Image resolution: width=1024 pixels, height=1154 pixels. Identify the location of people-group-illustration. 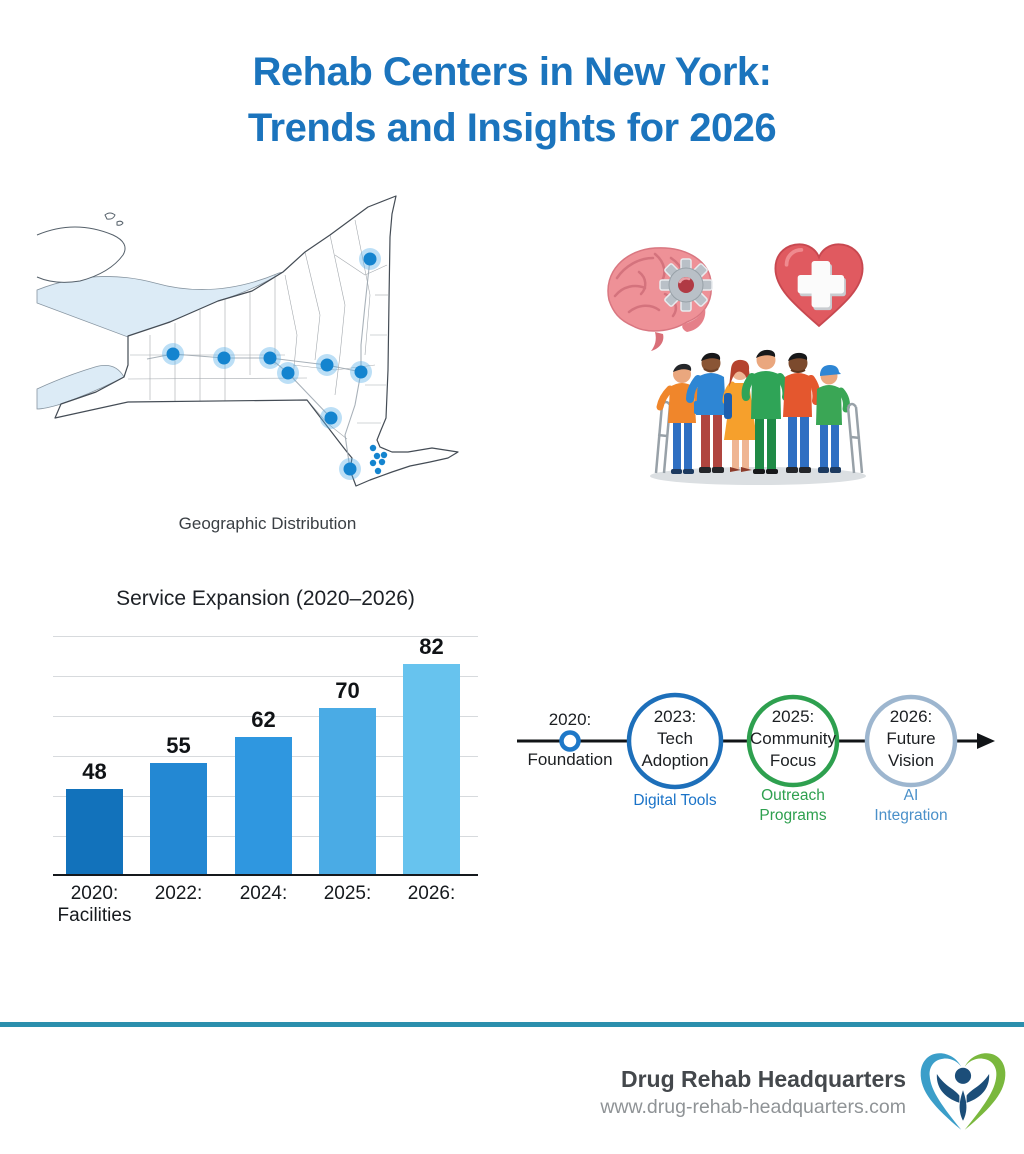
(758, 417).